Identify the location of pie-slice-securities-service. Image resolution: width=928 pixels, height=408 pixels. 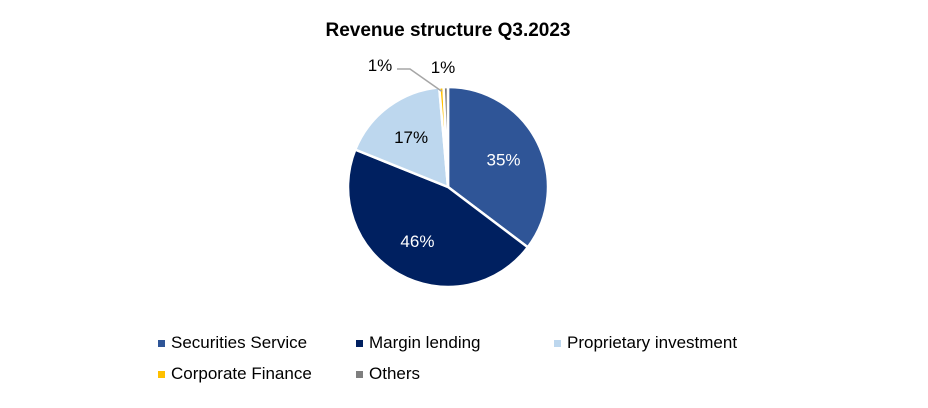
(498, 167).